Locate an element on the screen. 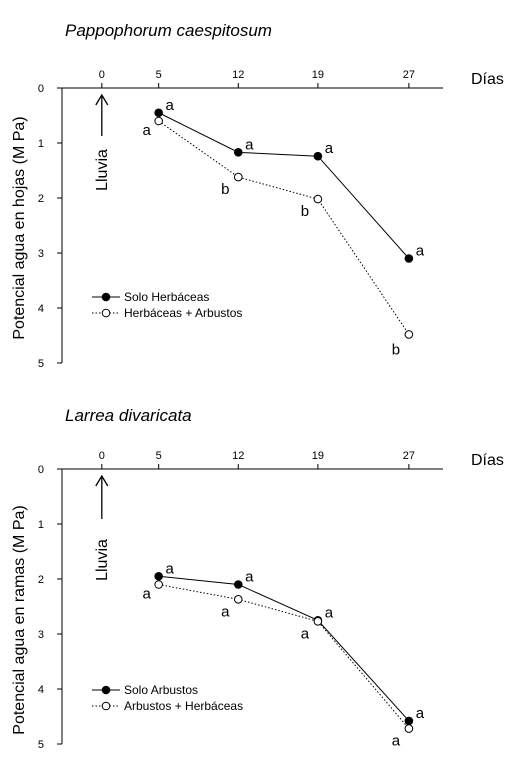 The width and height of the screenshot is (512, 775). legend: Solo Arbustos Arbustos + Herbáceas is located at coordinates (167, 698).